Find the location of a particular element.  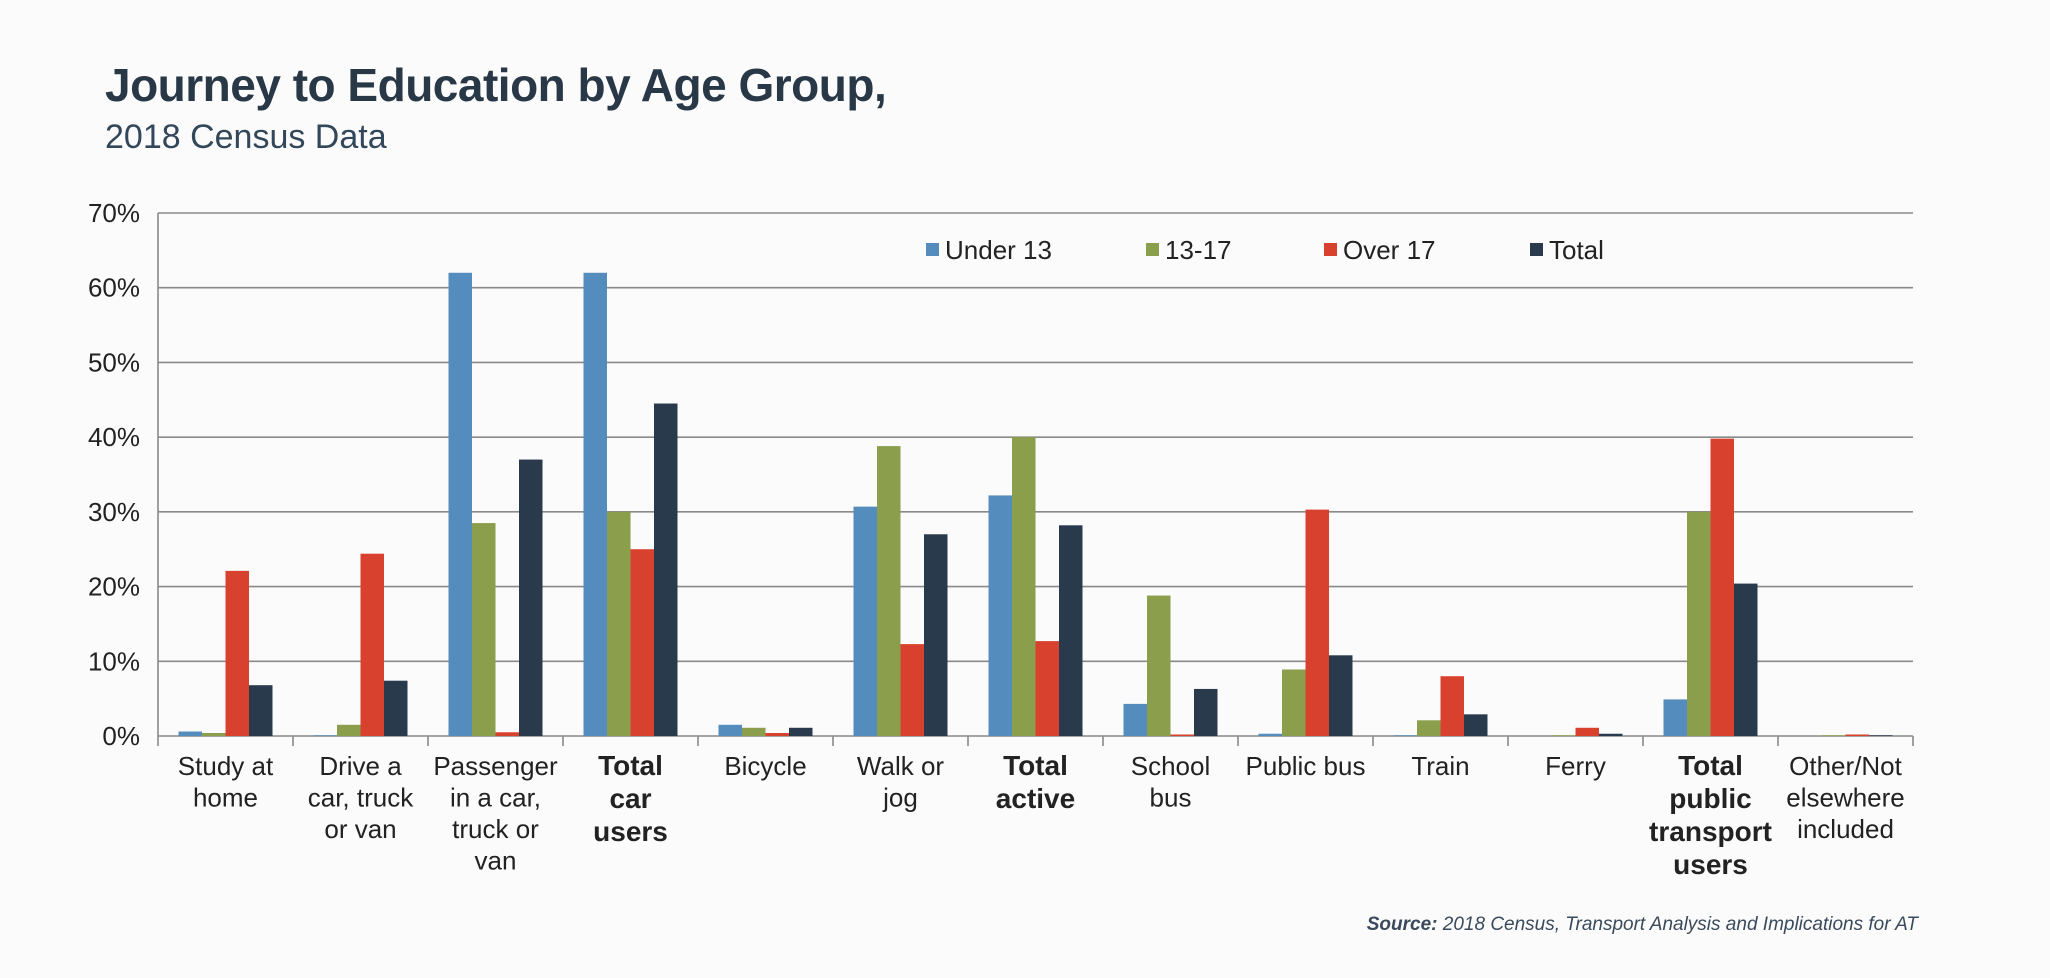

x-category-label: in a car, is located at coordinates (495, 798).